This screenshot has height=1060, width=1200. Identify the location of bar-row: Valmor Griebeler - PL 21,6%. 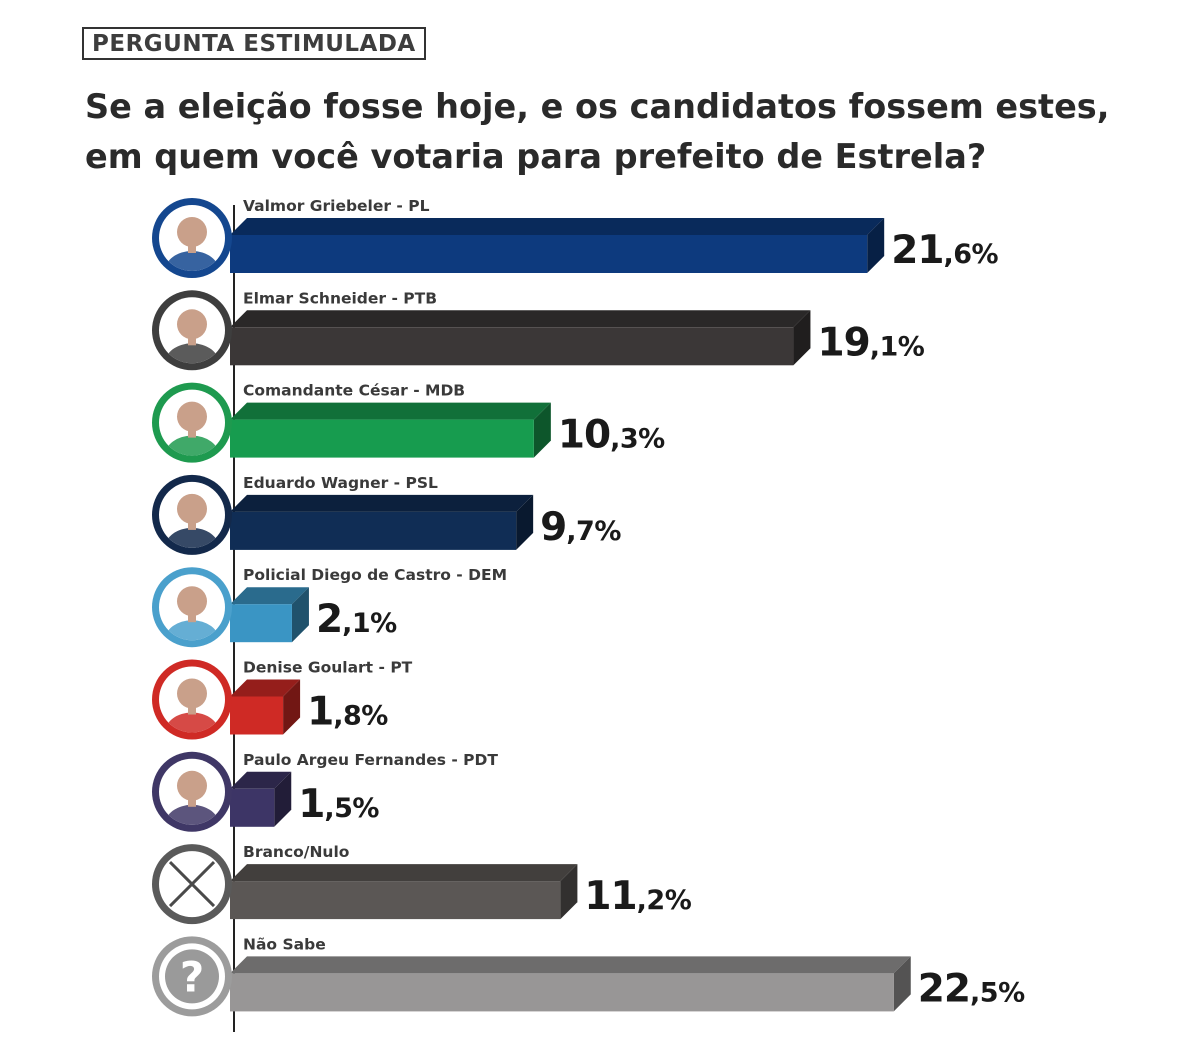
(575, 237).